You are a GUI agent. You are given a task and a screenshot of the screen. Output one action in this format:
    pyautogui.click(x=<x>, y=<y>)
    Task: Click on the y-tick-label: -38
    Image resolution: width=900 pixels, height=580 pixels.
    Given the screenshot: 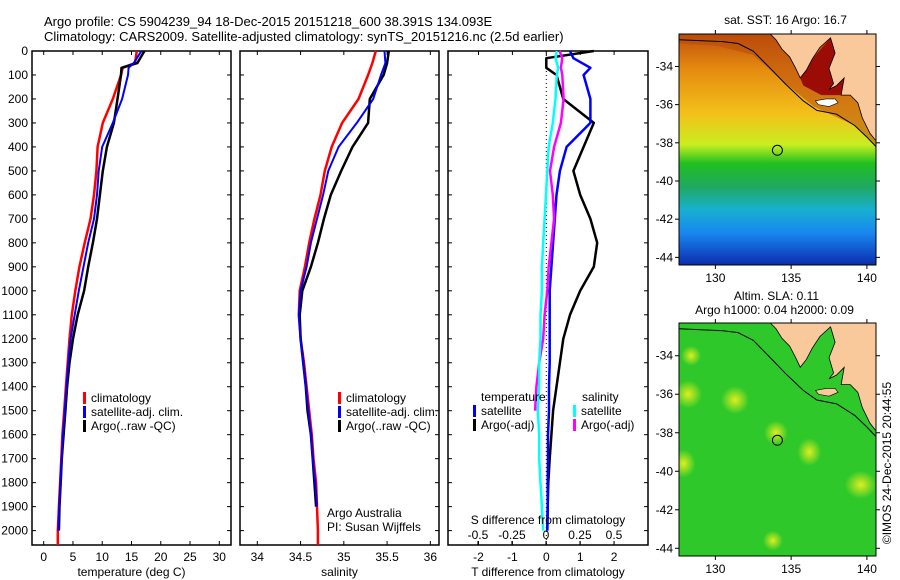 What is the action you would take?
    pyautogui.click(x=665, y=143)
    